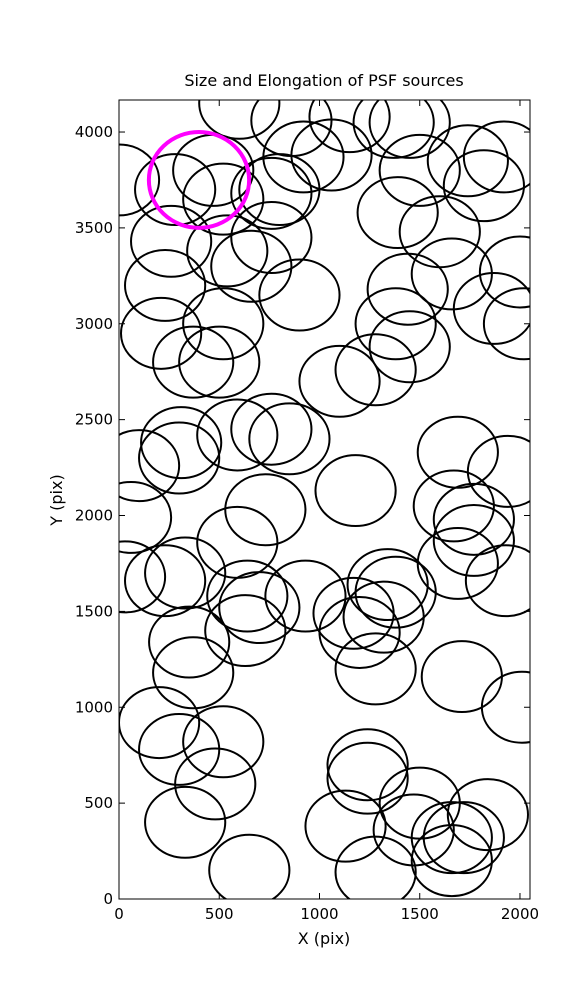  Describe the element at coordinates (319, 914) in the screenshot. I see `x-tick-label: 1000` at that location.